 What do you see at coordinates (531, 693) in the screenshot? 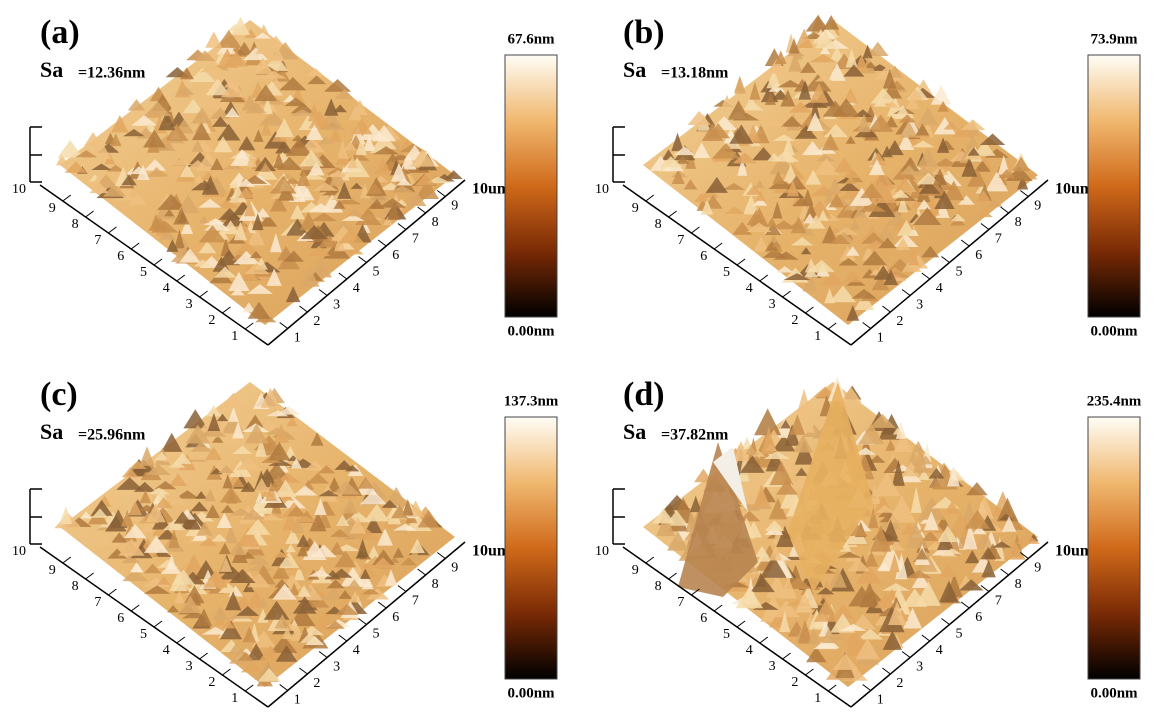
I see `colorbar-min: 0.00nm` at bounding box center [531, 693].